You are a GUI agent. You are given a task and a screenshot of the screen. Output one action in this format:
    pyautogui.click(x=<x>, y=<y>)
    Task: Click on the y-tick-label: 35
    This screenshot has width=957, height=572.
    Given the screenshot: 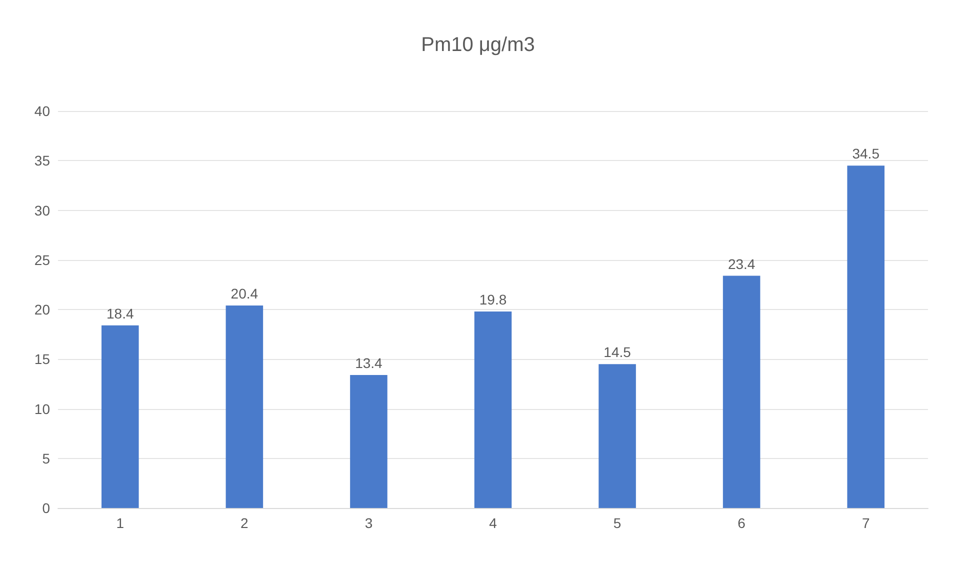 What is the action you would take?
    pyautogui.click(x=42, y=160)
    